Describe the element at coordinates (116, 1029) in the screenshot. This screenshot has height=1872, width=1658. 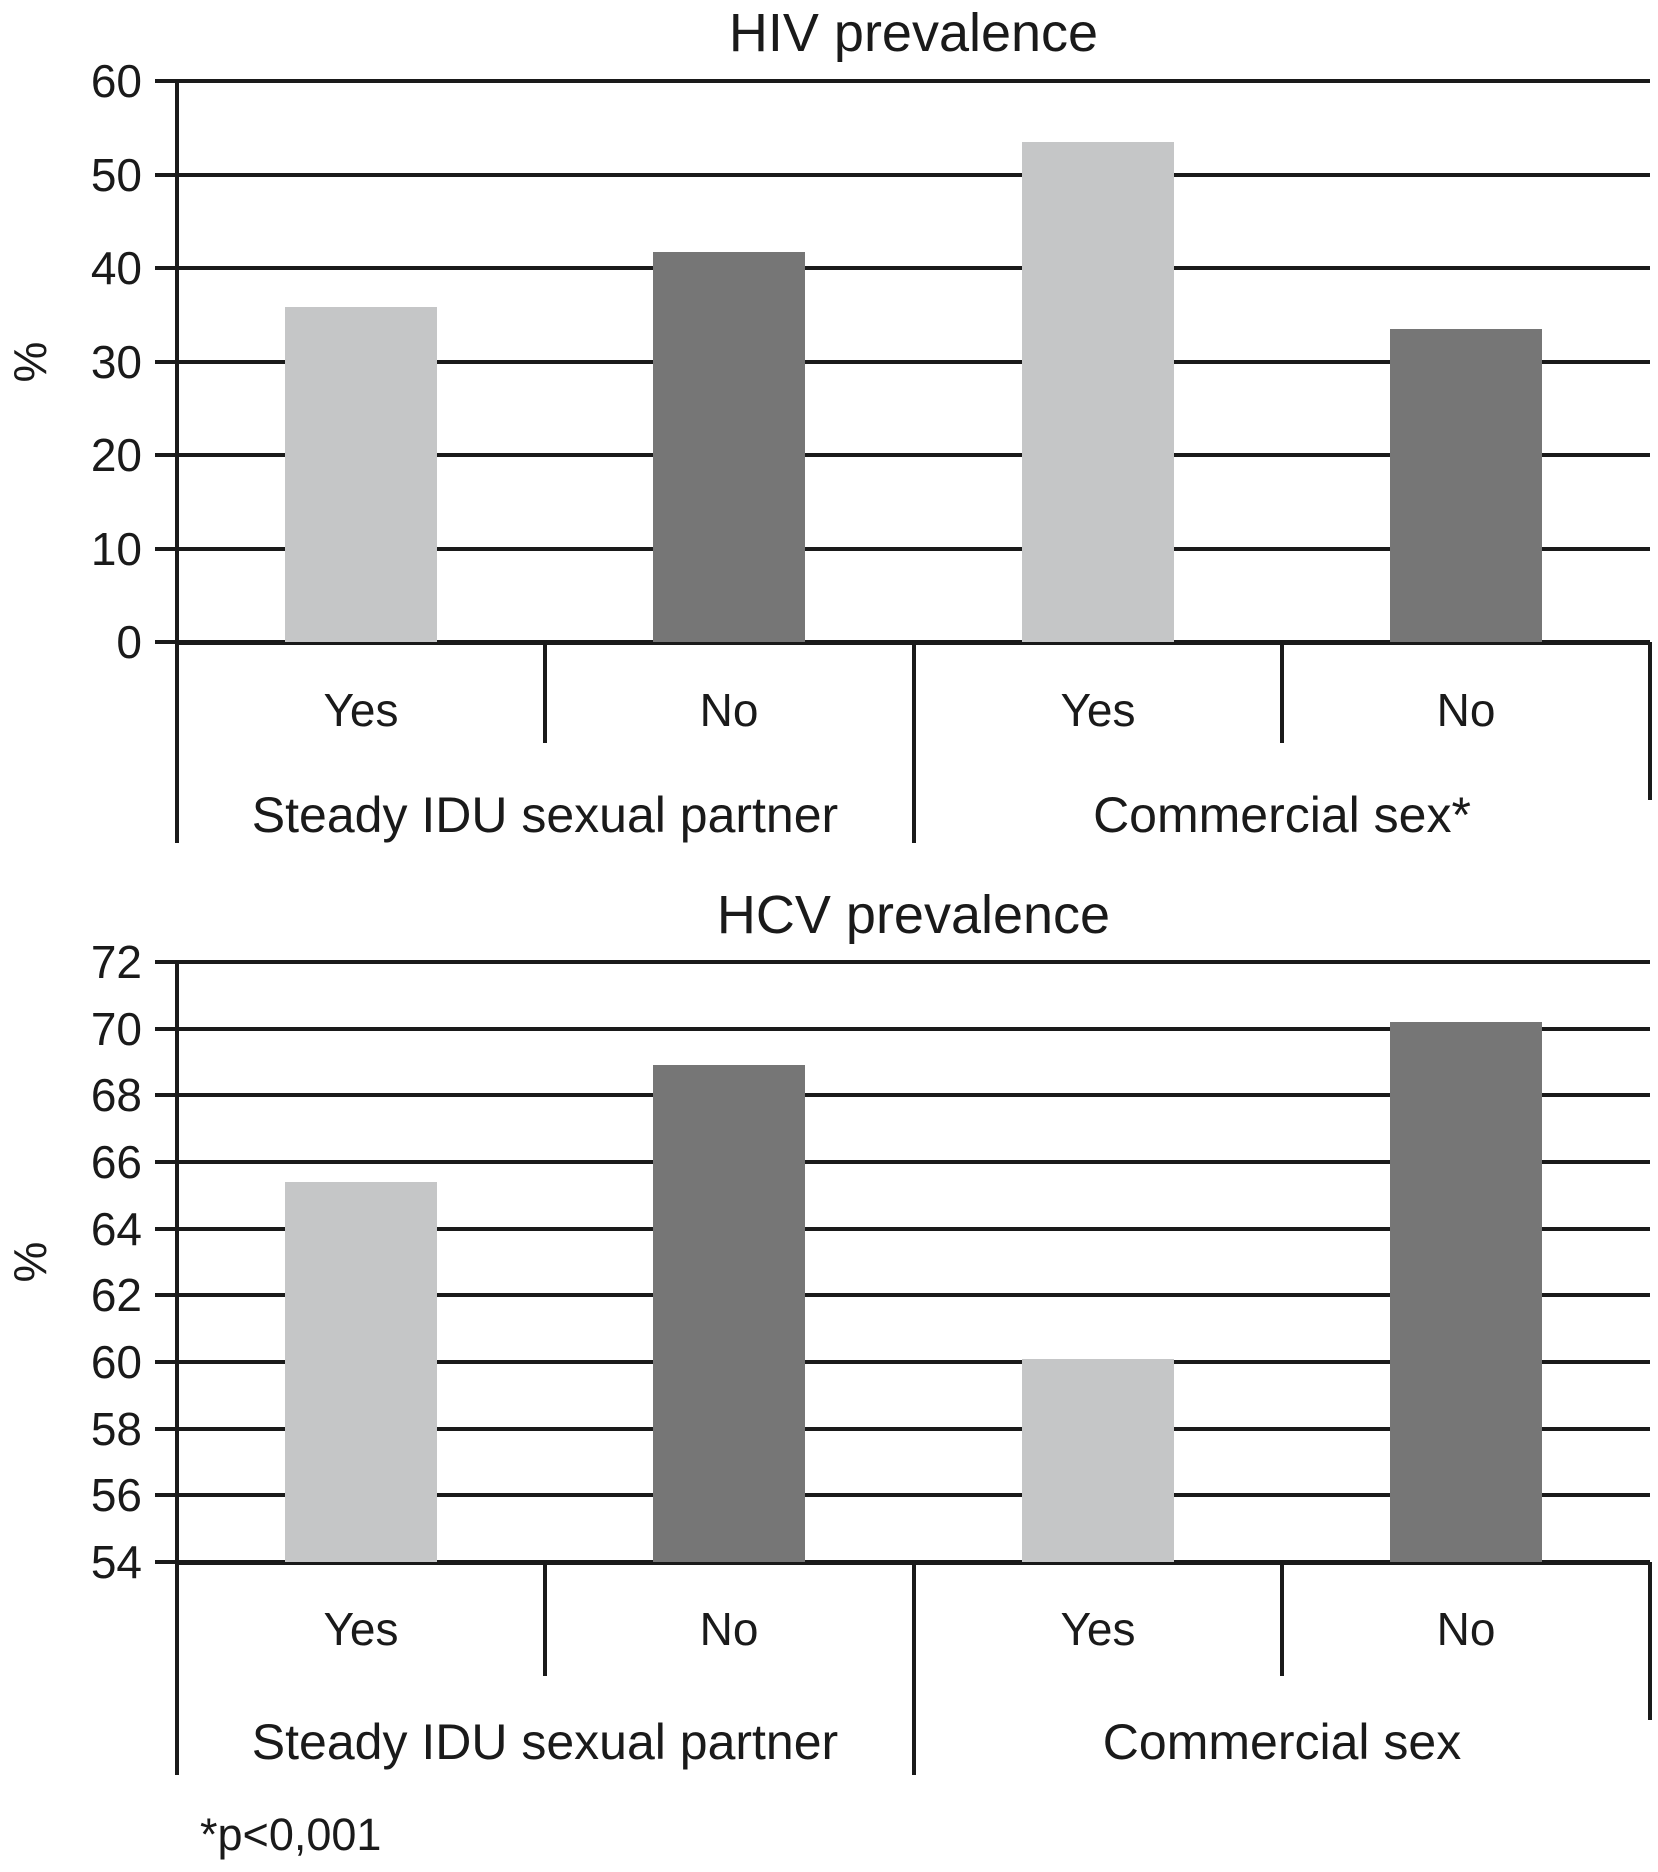
I see `y-tick-label: 70` at that location.